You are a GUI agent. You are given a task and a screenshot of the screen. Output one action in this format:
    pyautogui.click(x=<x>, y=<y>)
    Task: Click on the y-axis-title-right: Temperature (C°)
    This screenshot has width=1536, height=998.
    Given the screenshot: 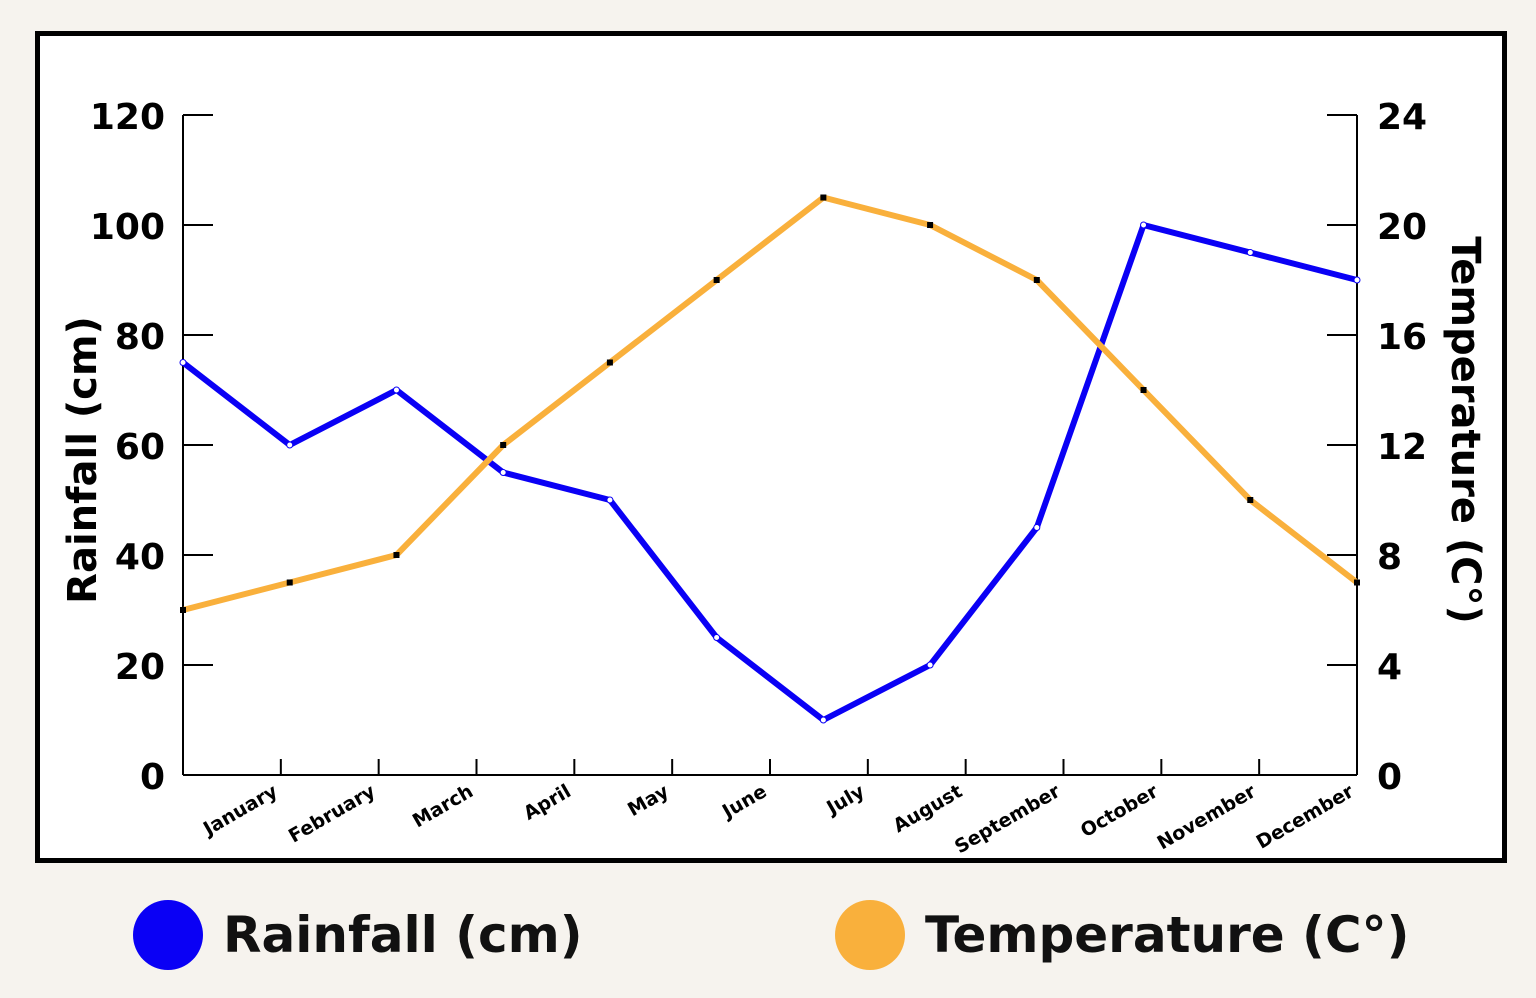 What is the action you would take?
    pyautogui.click(x=1465, y=430)
    